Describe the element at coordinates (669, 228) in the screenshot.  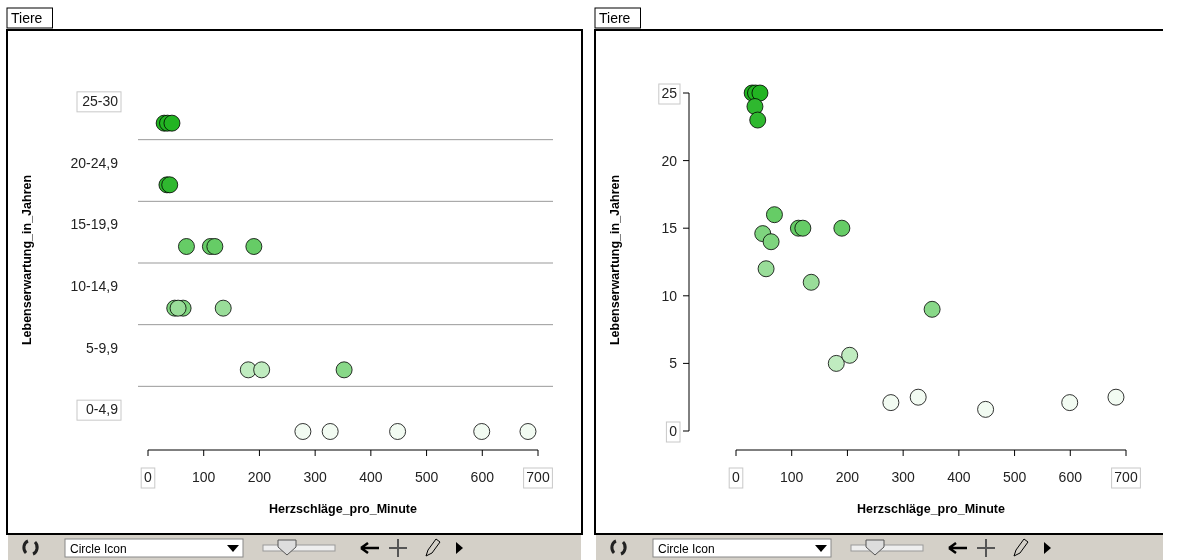
I see `y-tick-label: 15` at that location.